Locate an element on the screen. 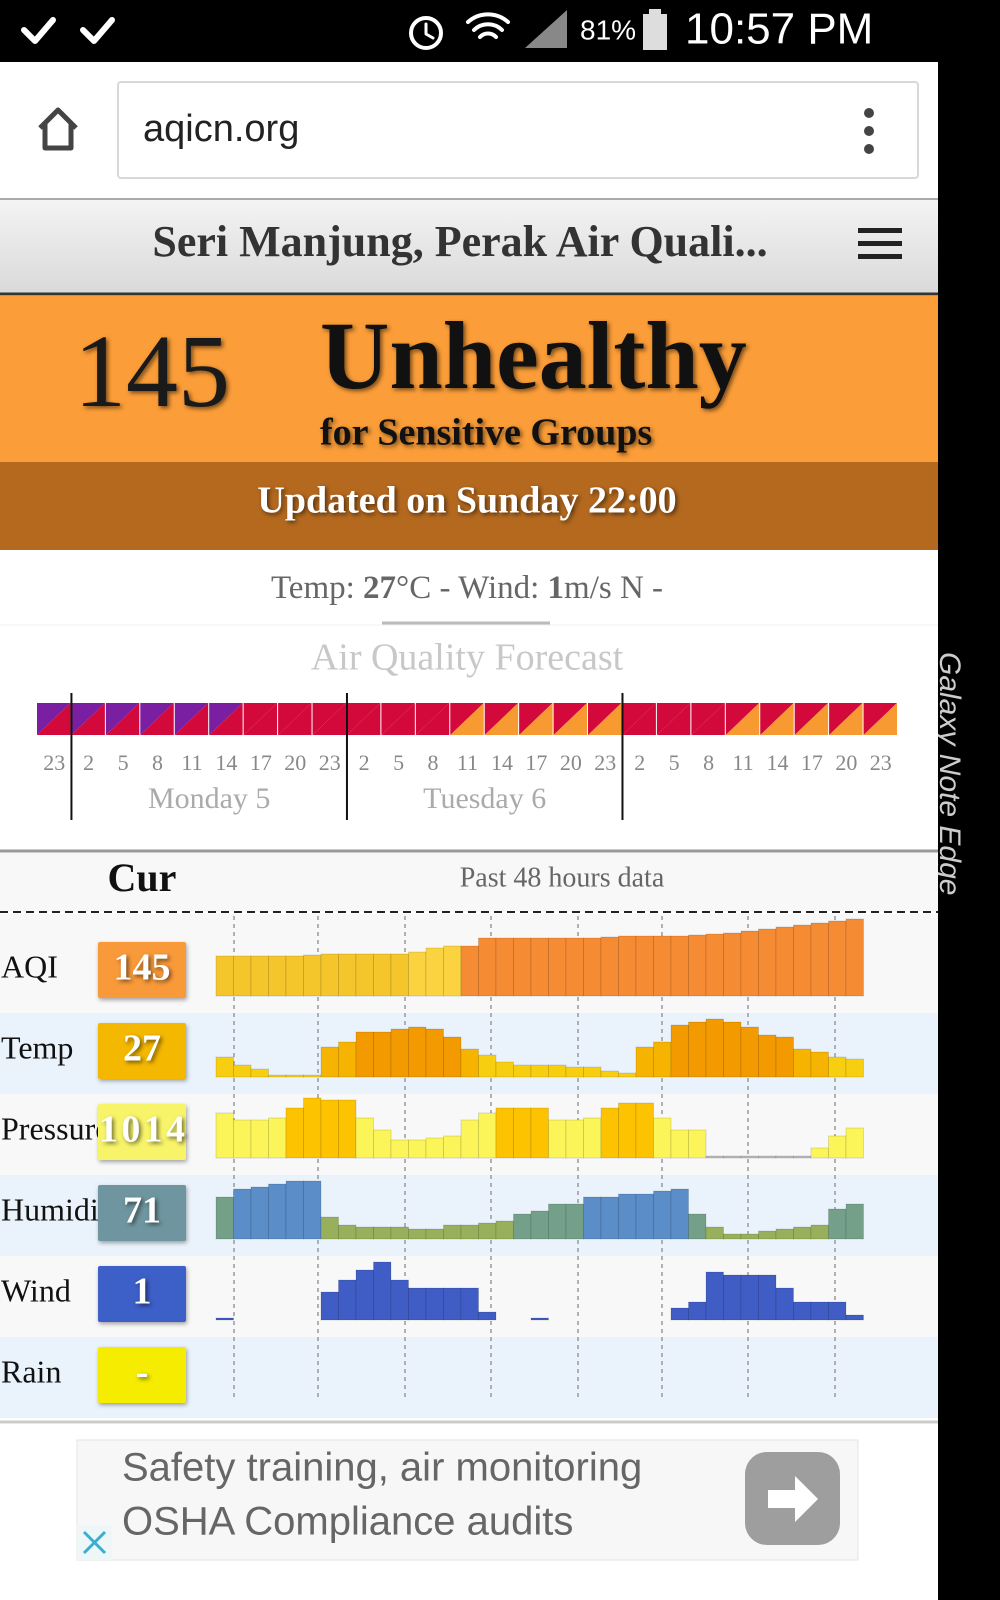 The width and height of the screenshot is (1000, 1600). aqi-value: 145 is located at coordinates (152, 371).